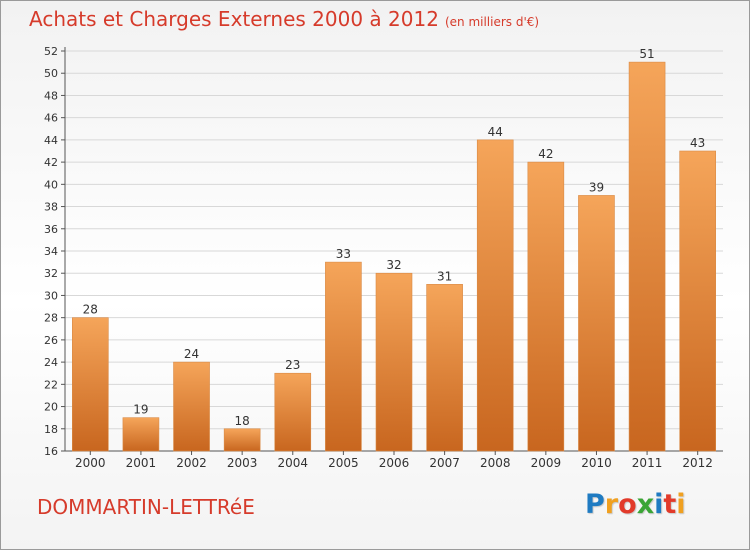 This screenshot has height=550, width=750. What do you see at coordinates (546, 463) in the screenshot?
I see `x-tick-label: 2009` at bounding box center [546, 463].